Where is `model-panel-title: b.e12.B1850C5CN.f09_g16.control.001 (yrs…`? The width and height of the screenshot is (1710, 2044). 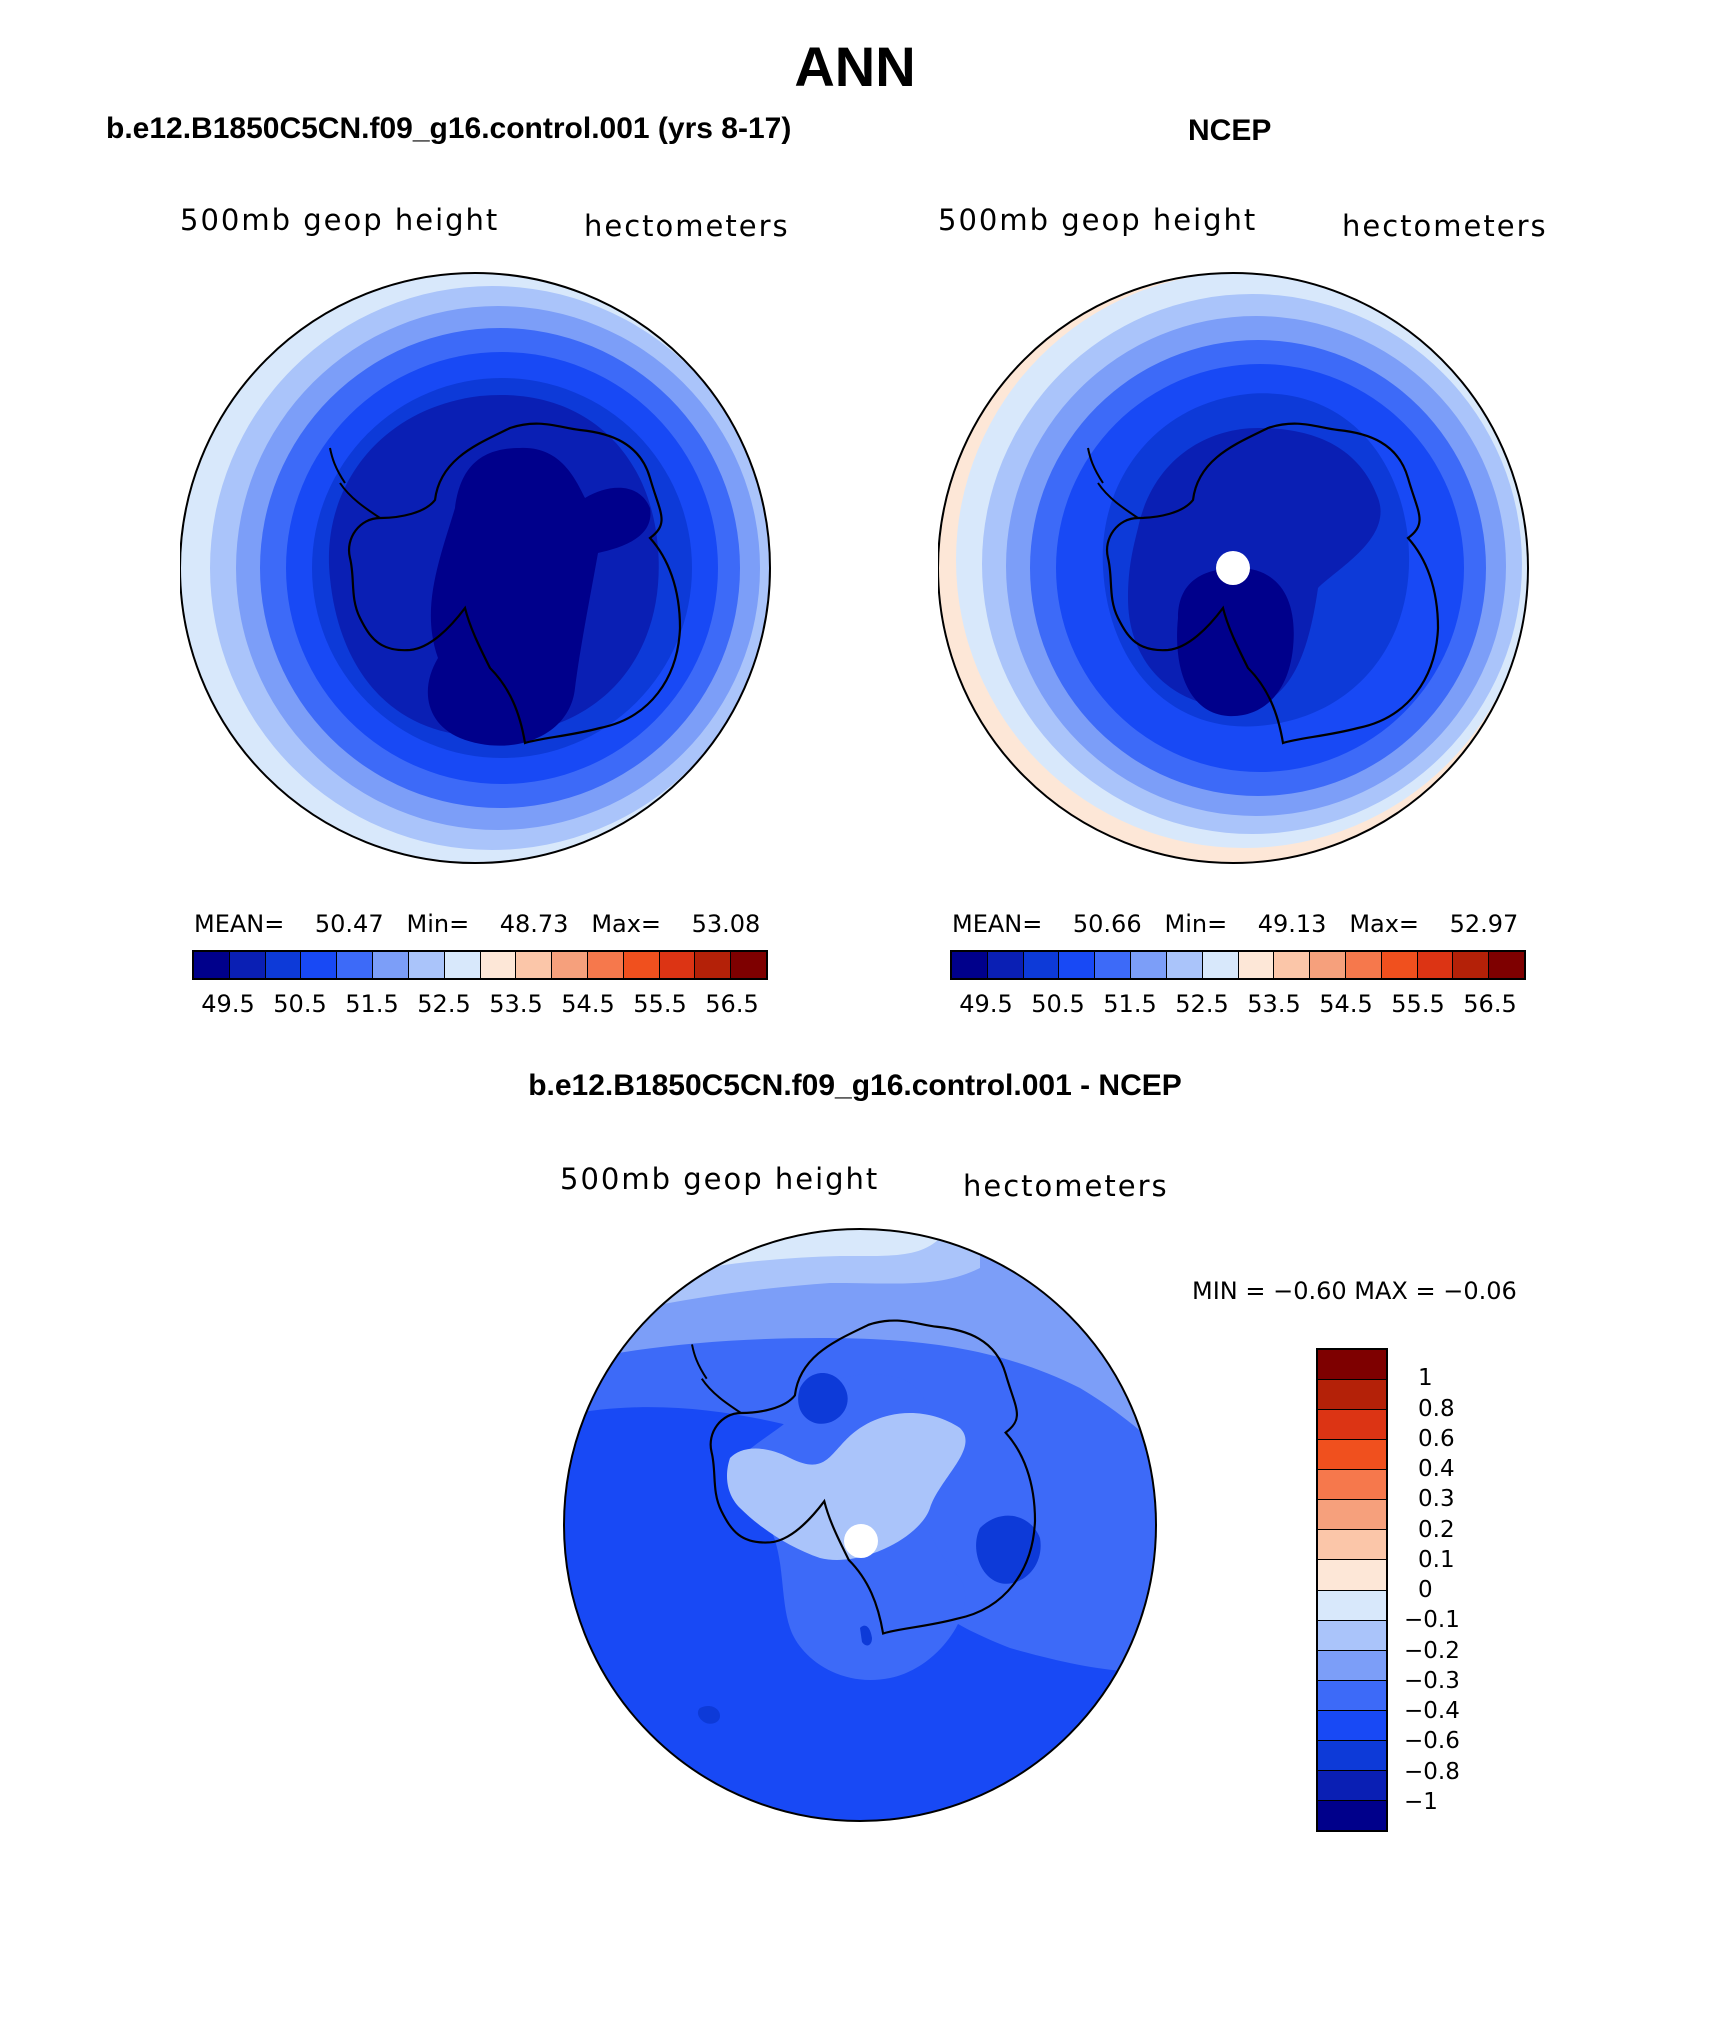 model-panel-title: b.e12.B1850C5CN.f09_g16.control.001 (yrs… is located at coordinates (449, 128).